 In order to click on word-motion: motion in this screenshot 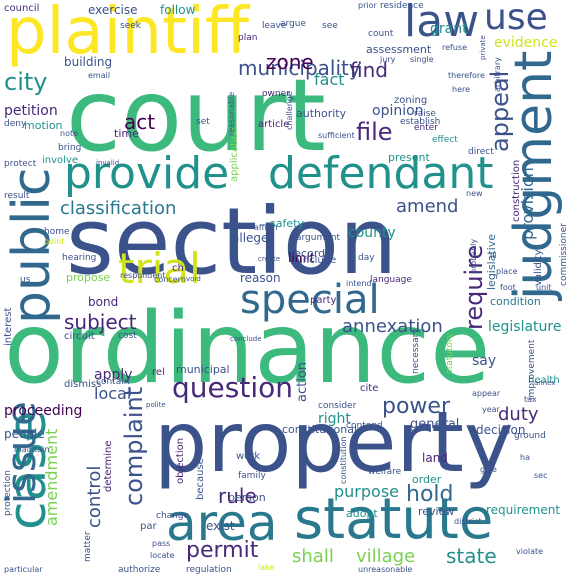, I will do `click(43, 125)`.